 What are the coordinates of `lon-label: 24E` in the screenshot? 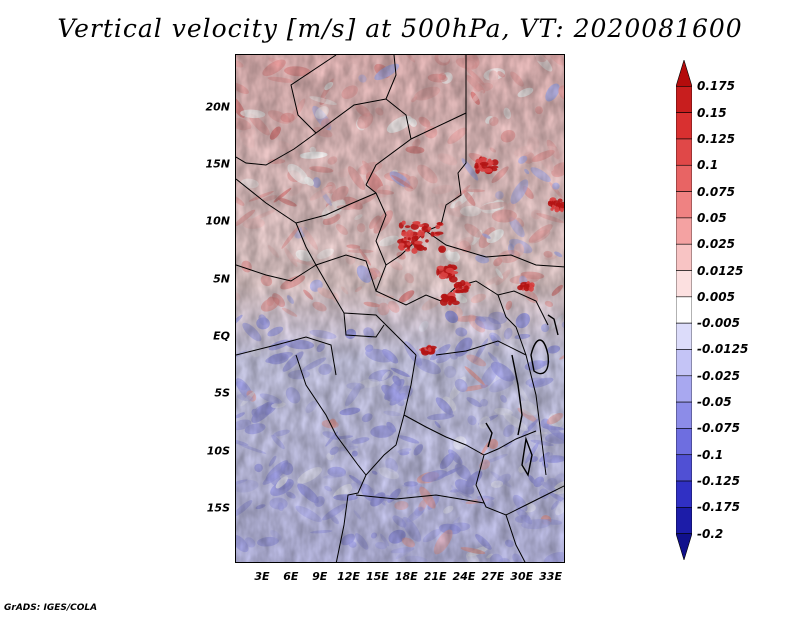 It's located at (464, 576).